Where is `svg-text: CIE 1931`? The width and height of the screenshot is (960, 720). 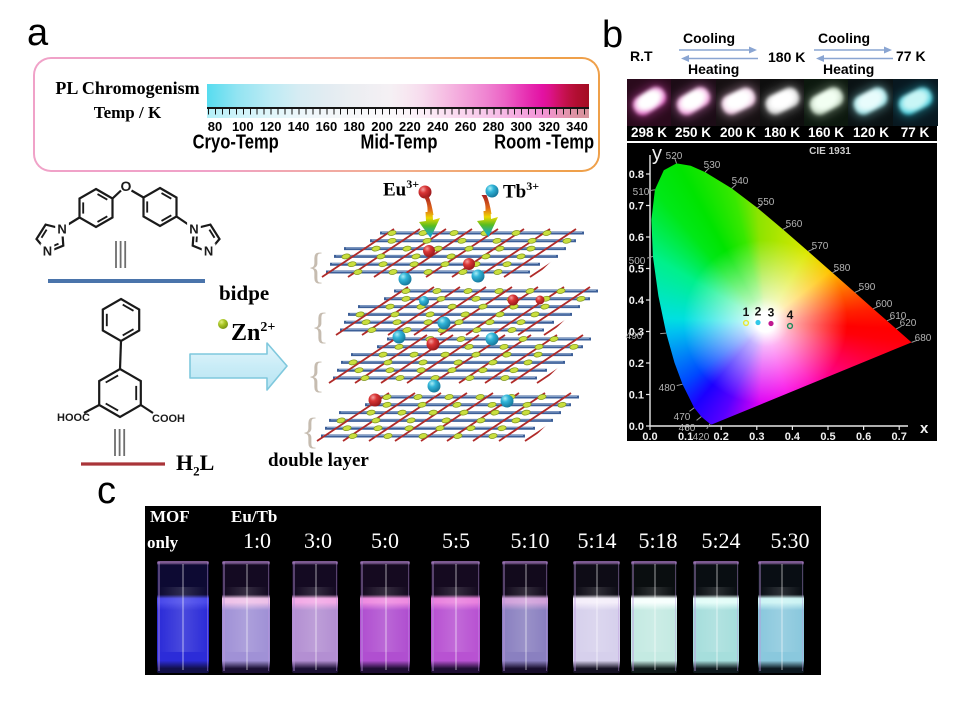
svg-text: CIE 1931 is located at coordinates (830, 151).